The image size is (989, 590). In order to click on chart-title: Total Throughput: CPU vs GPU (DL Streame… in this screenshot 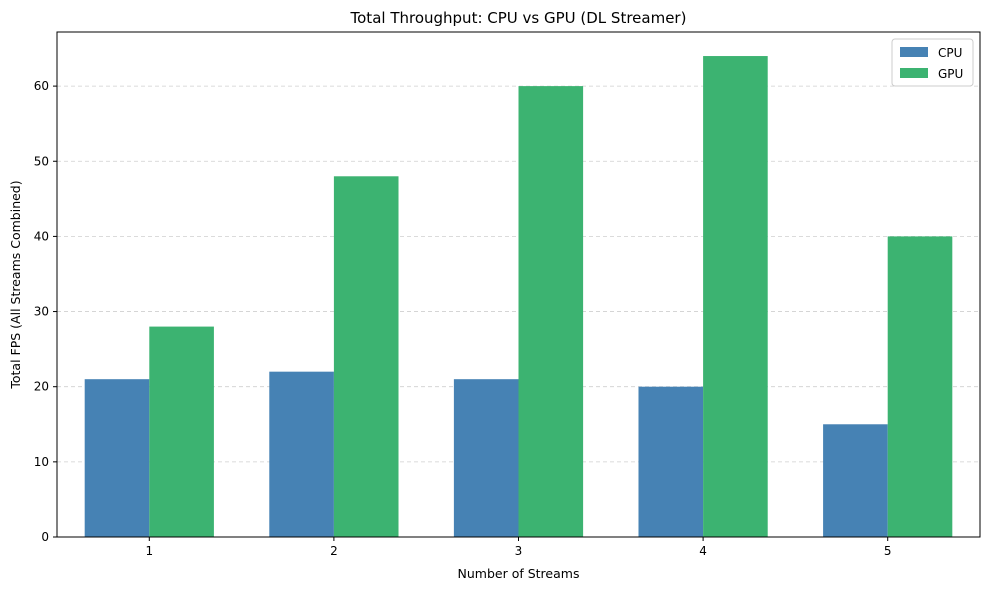, I will do `click(518, 18)`.